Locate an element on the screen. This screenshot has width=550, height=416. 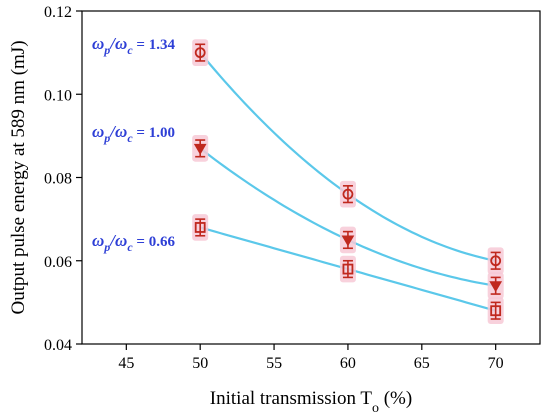
x-tick-label: 55 is located at coordinates (274, 363).